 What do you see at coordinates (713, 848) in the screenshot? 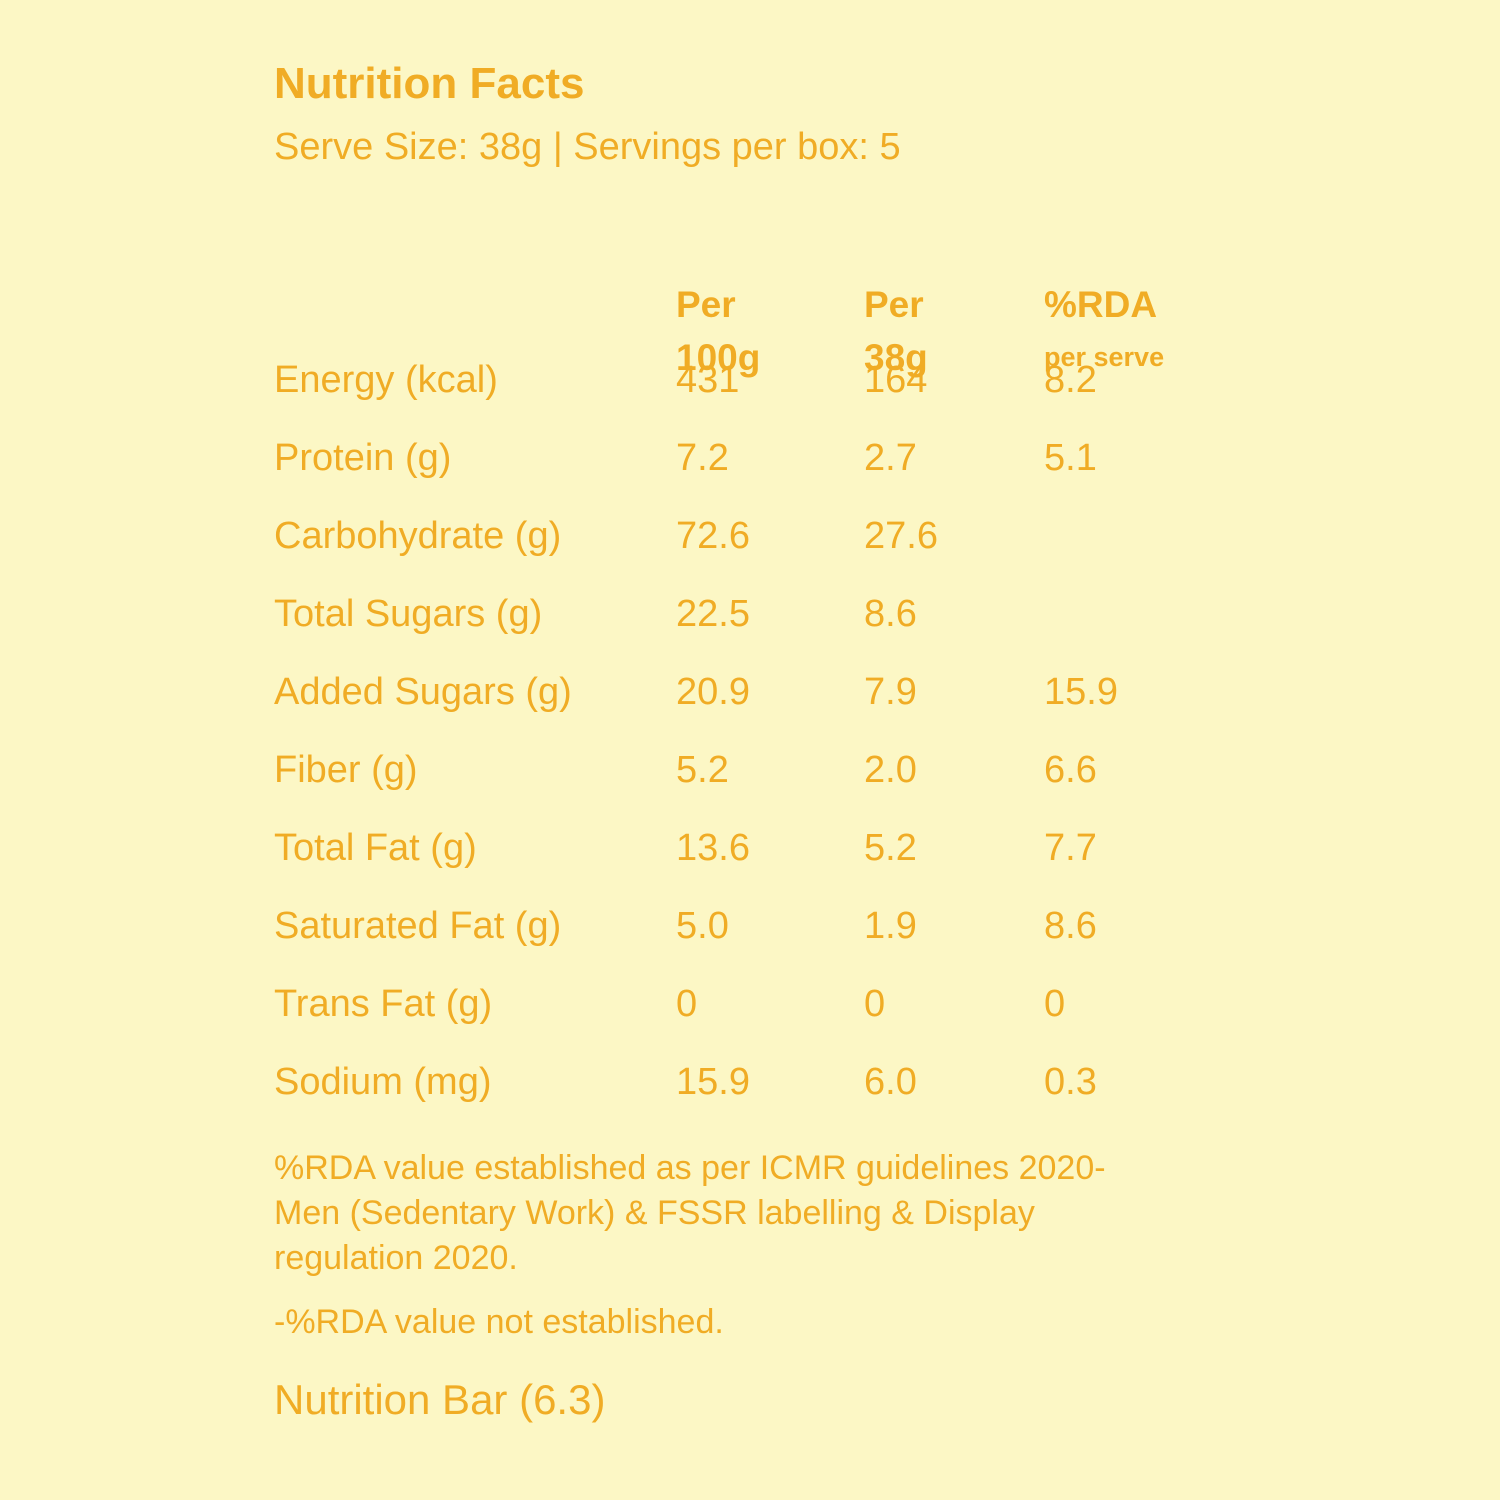
I see `value-per-100g: 13.6` at bounding box center [713, 848].